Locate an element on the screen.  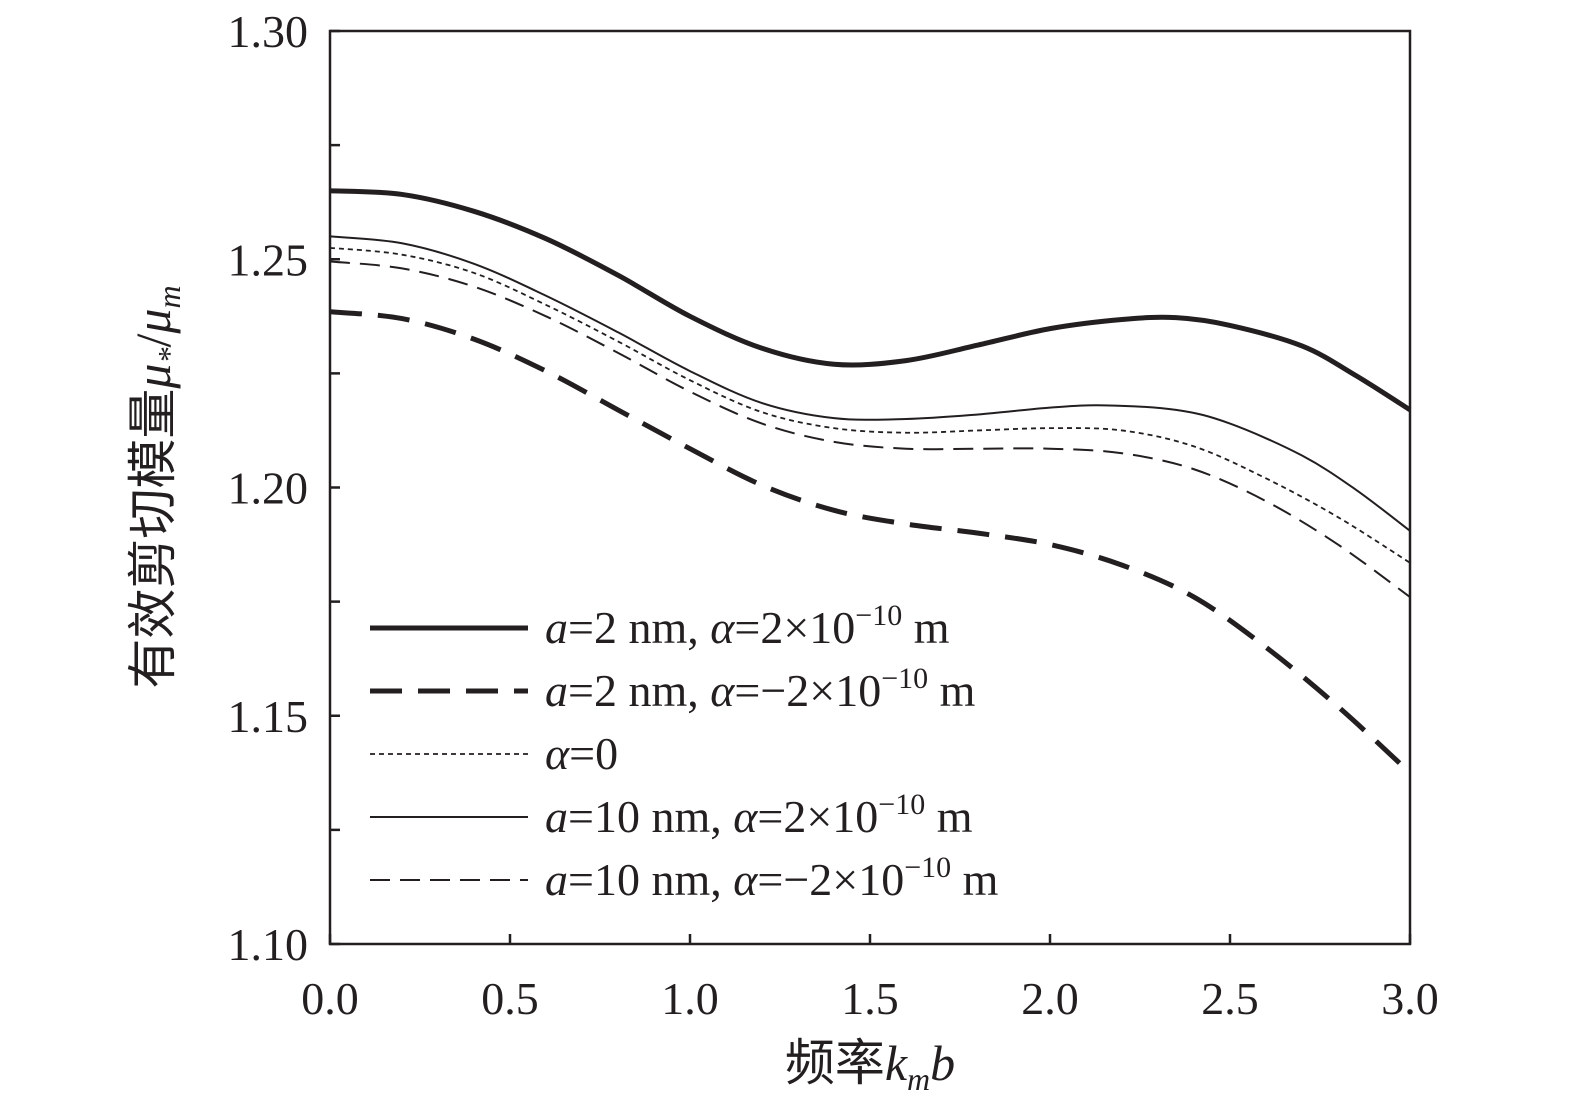
x-tick-label: 1.0 is located at coordinates (690, 998).